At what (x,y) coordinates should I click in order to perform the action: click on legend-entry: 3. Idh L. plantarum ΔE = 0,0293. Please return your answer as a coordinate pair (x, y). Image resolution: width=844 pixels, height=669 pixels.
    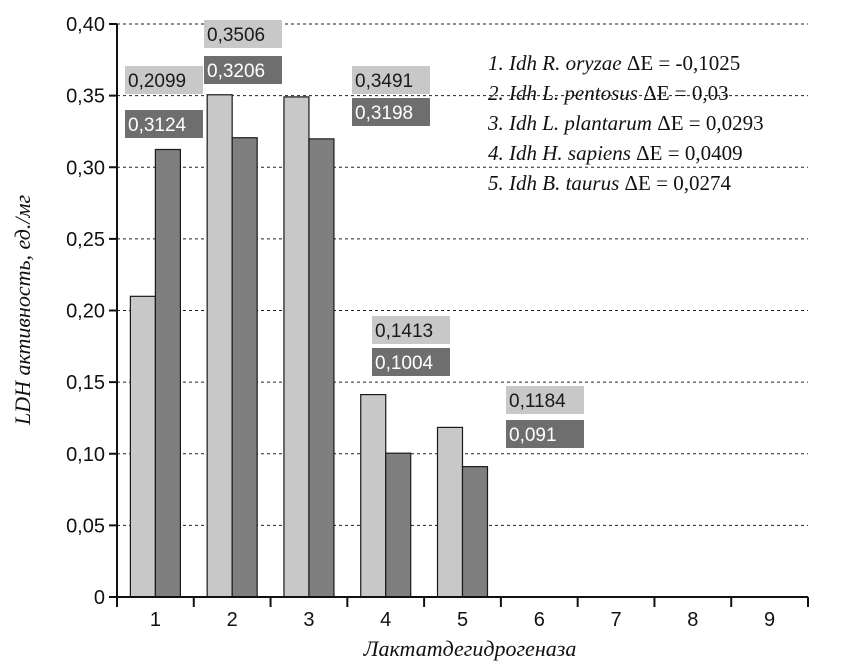
    Looking at the image, I should click on (625, 123).